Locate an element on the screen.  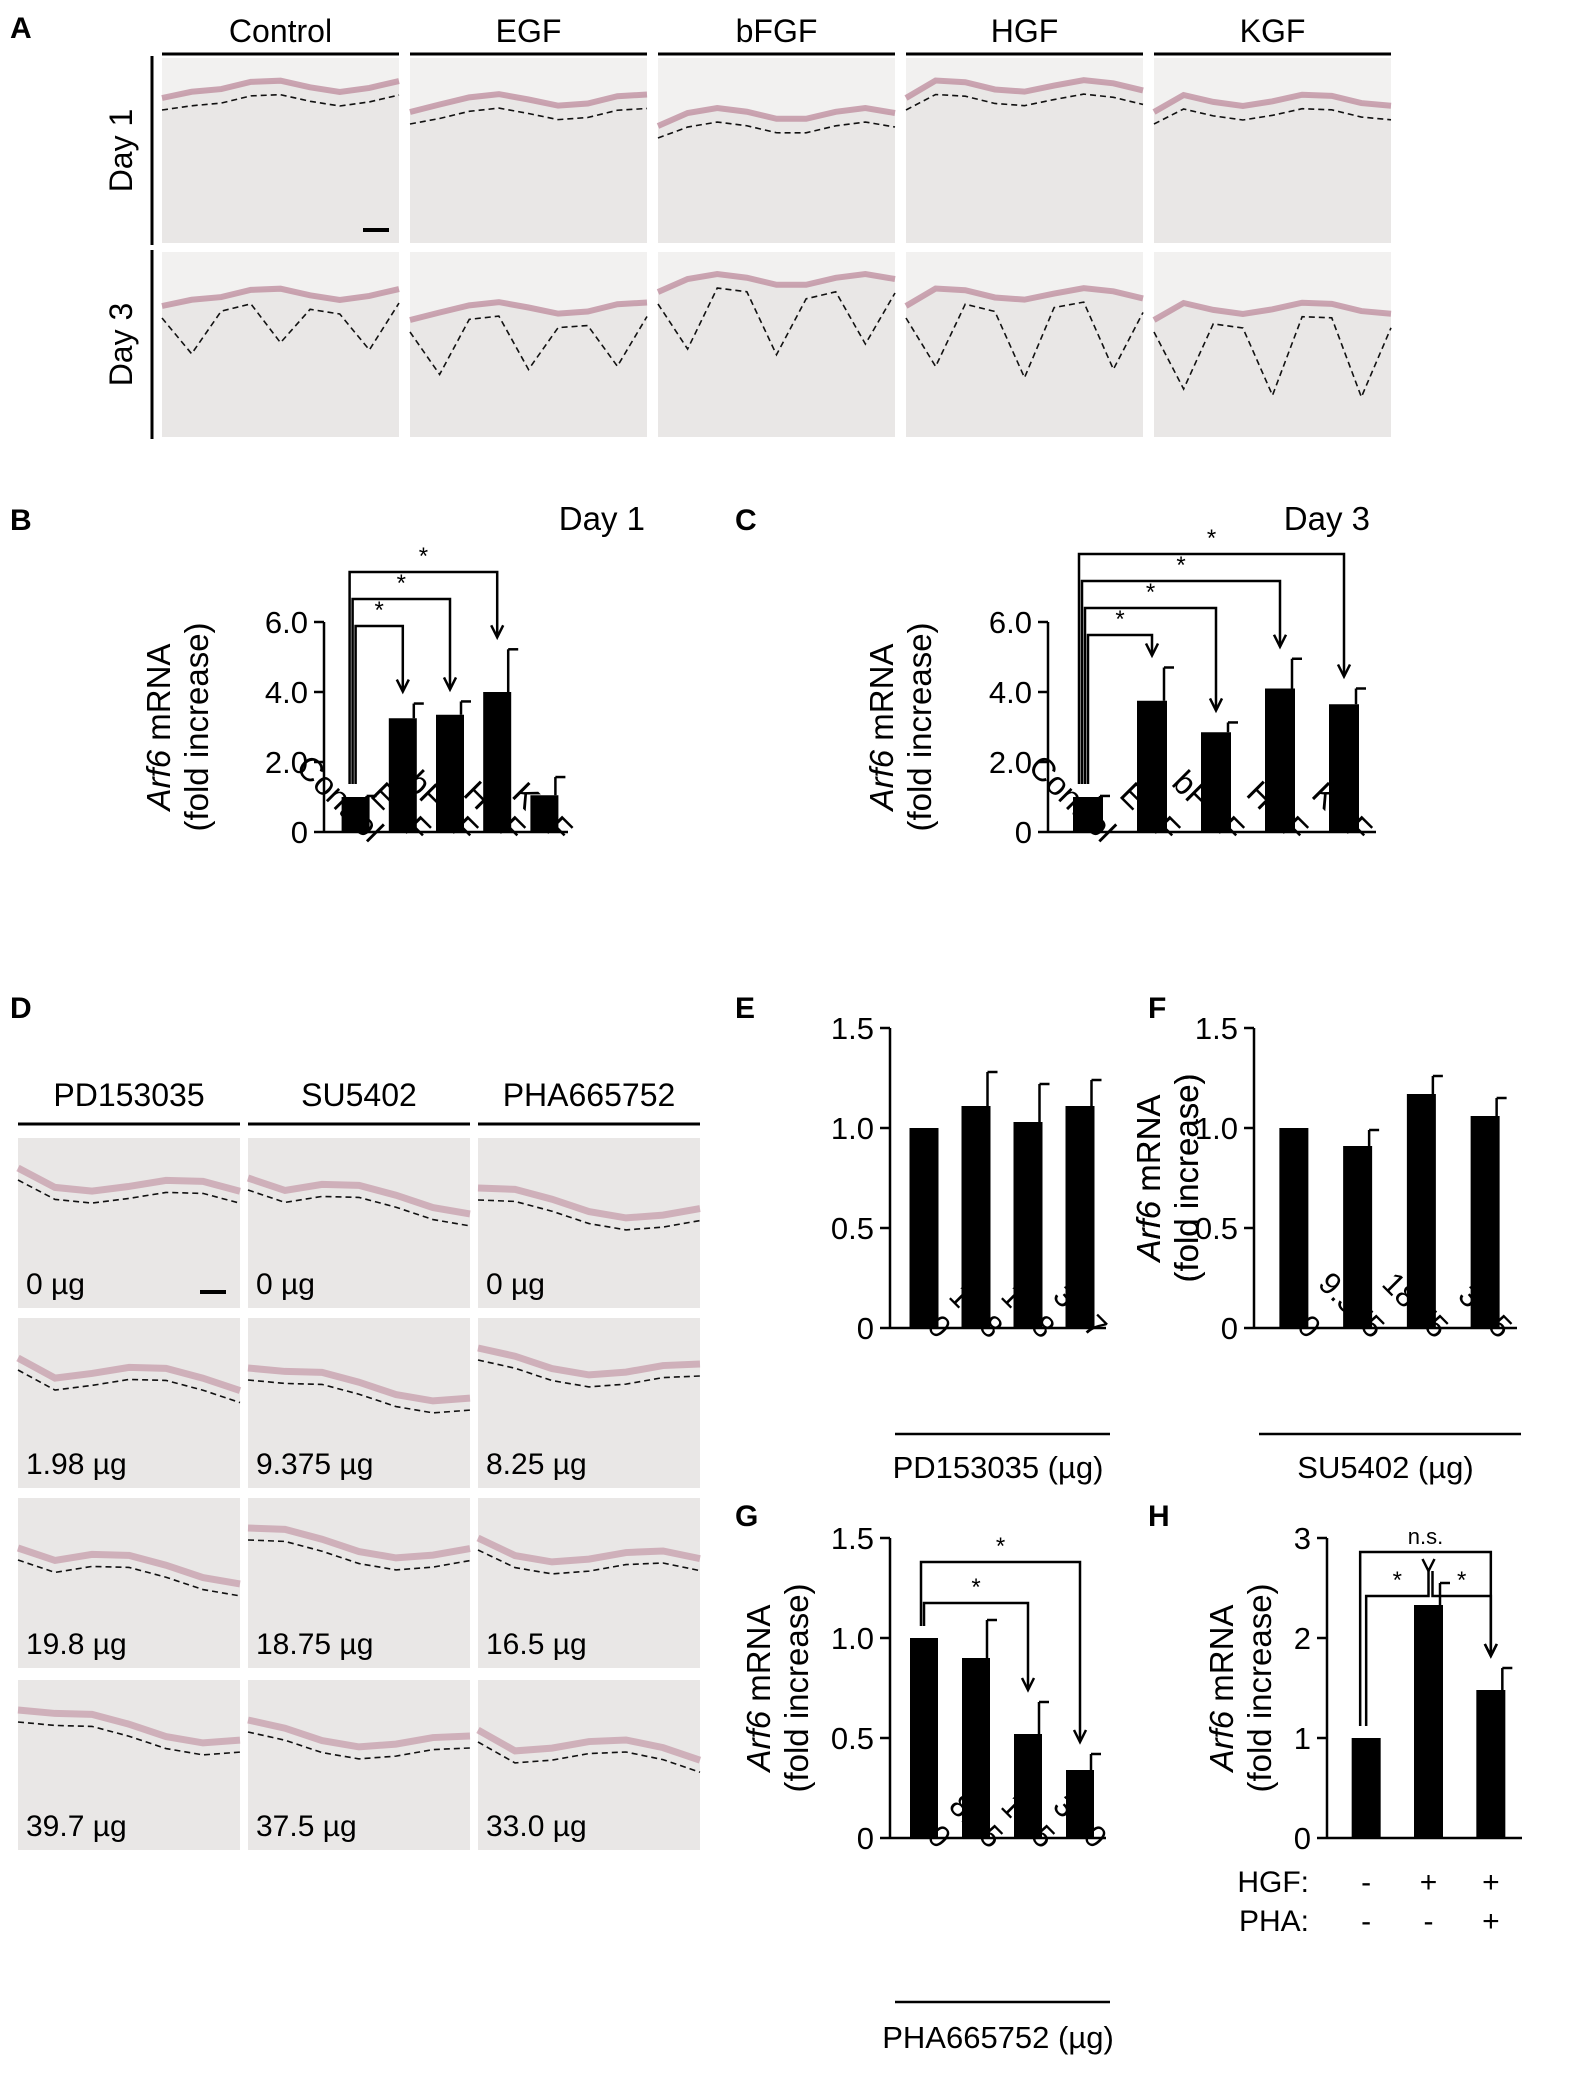
col-label-bfgf: bFGF is located at coordinates (777, 31).